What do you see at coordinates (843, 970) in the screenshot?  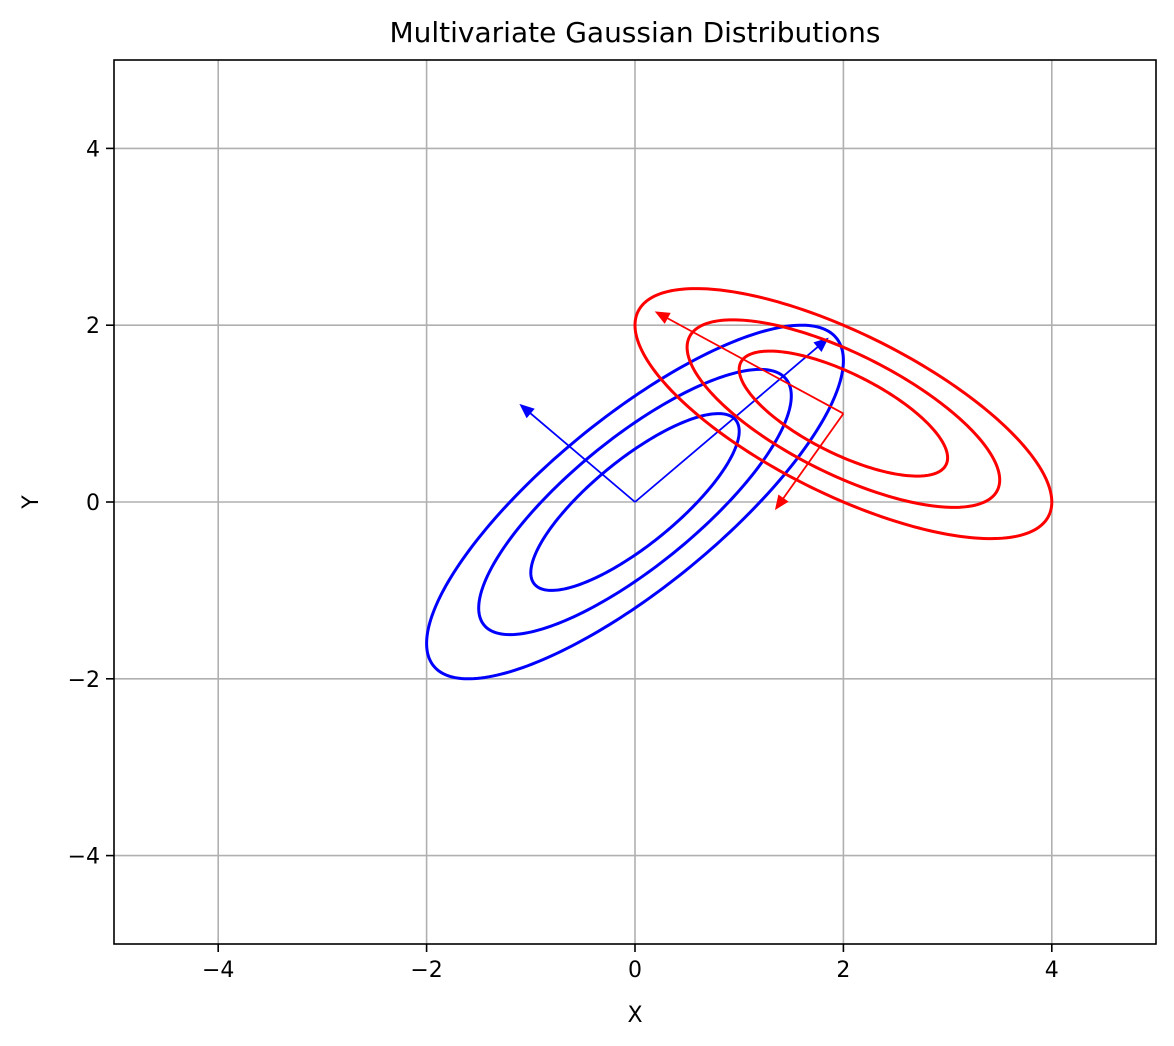 I see `x-tick-label: 2` at bounding box center [843, 970].